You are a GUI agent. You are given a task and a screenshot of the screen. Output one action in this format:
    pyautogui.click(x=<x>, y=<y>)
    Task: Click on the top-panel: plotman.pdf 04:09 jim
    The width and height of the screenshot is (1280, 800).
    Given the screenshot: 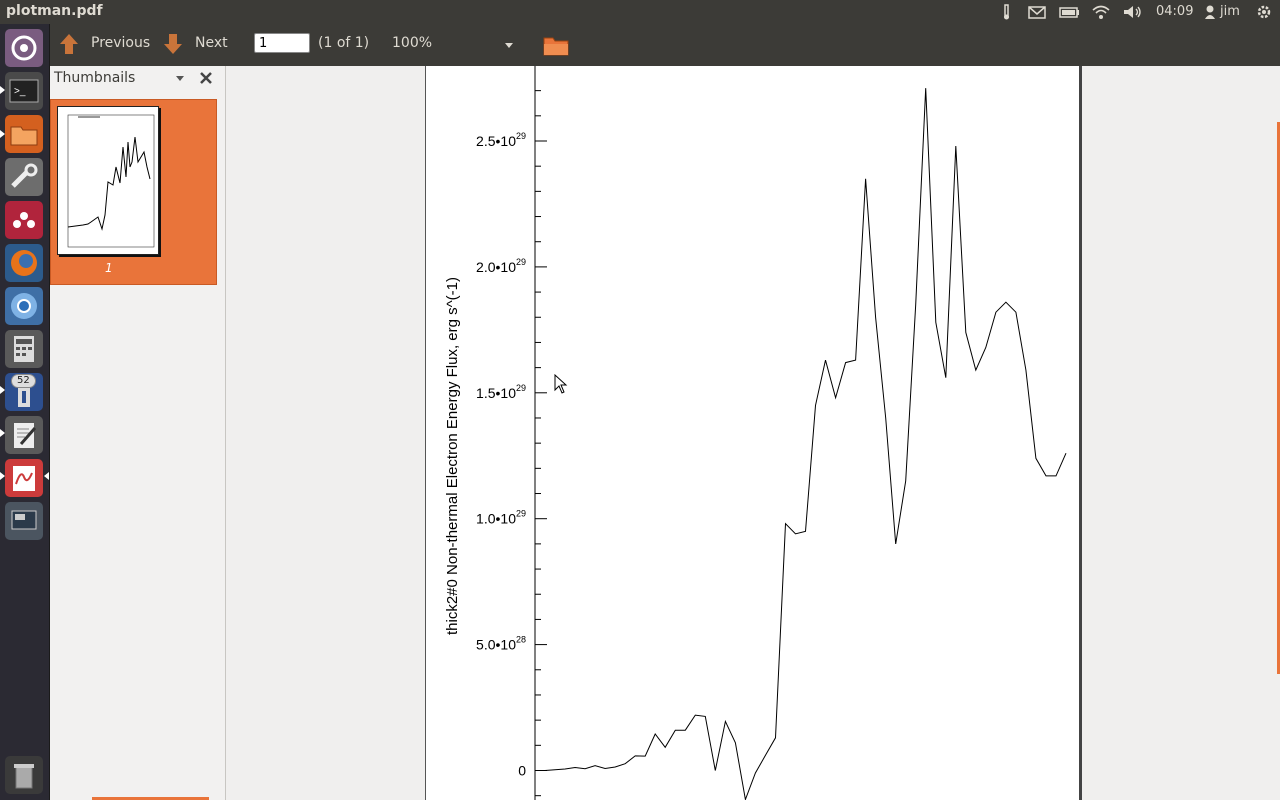 What is the action you would take?
    pyautogui.click(x=640, y=12)
    